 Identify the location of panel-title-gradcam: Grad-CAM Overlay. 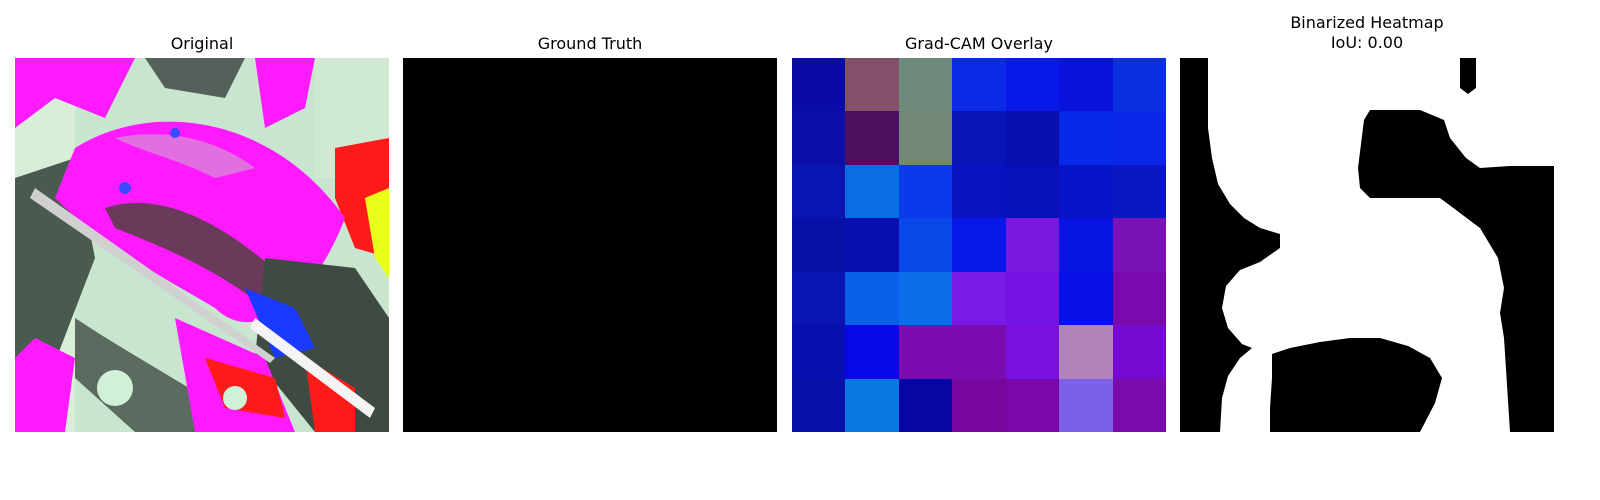
(979, 43).